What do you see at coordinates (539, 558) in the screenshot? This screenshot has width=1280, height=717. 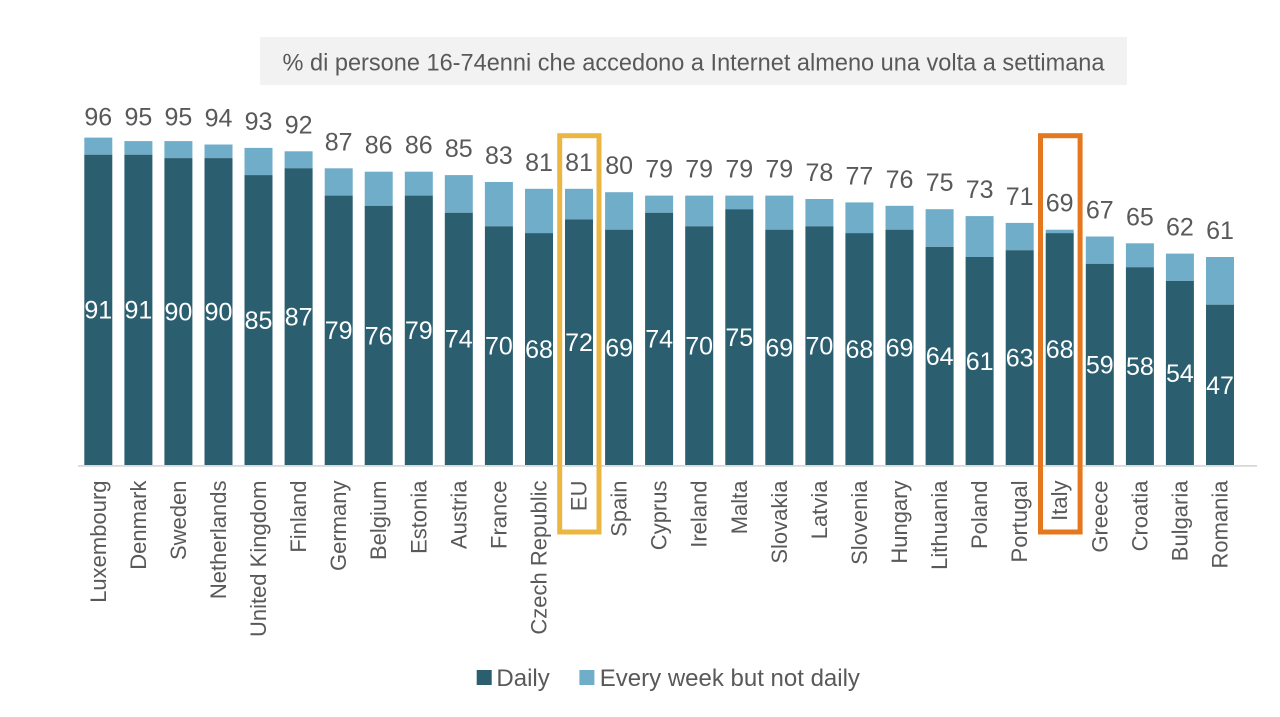 I see `svg-text: Czech Republic` at bounding box center [539, 558].